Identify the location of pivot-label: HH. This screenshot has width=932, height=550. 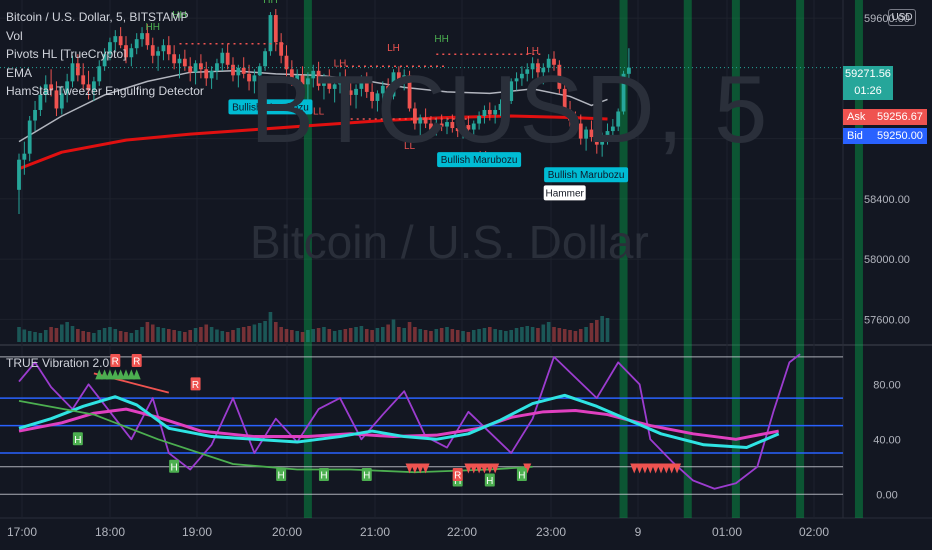
(179, 15).